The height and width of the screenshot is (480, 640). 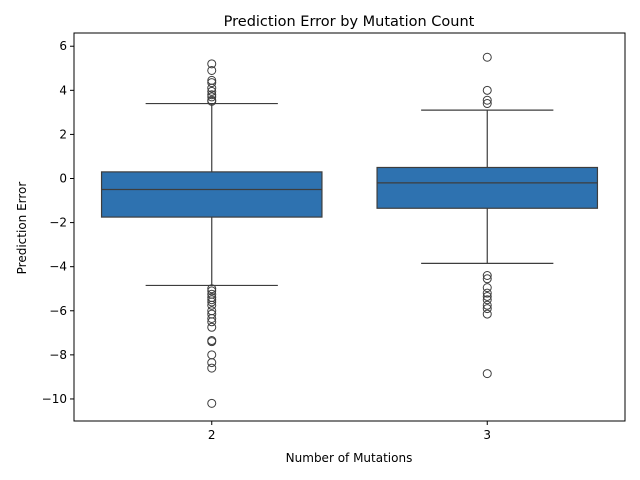 I want to click on x-axis-label: Number of Mutations, so click(x=349, y=458).